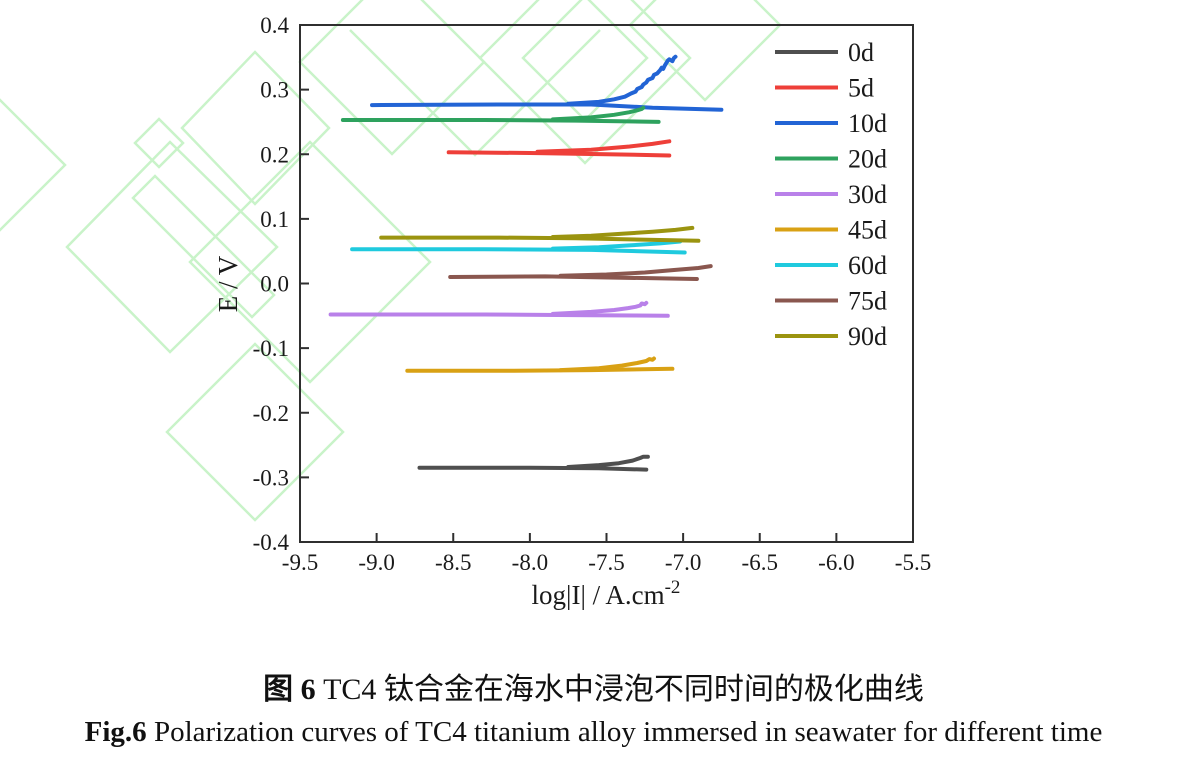 The width and height of the screenshot is (1187, 768). Describe the element at coordinates (500, 121) in the screenshot. I see `curve-20d-main` at that location.